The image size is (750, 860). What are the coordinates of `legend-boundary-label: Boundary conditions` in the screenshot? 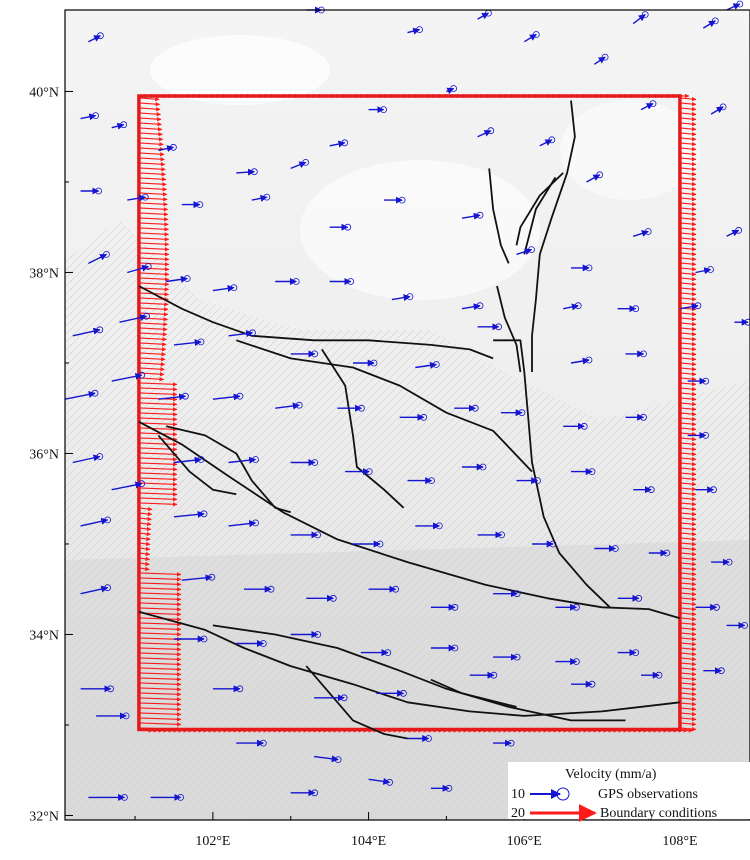 It's located at (658, 813).